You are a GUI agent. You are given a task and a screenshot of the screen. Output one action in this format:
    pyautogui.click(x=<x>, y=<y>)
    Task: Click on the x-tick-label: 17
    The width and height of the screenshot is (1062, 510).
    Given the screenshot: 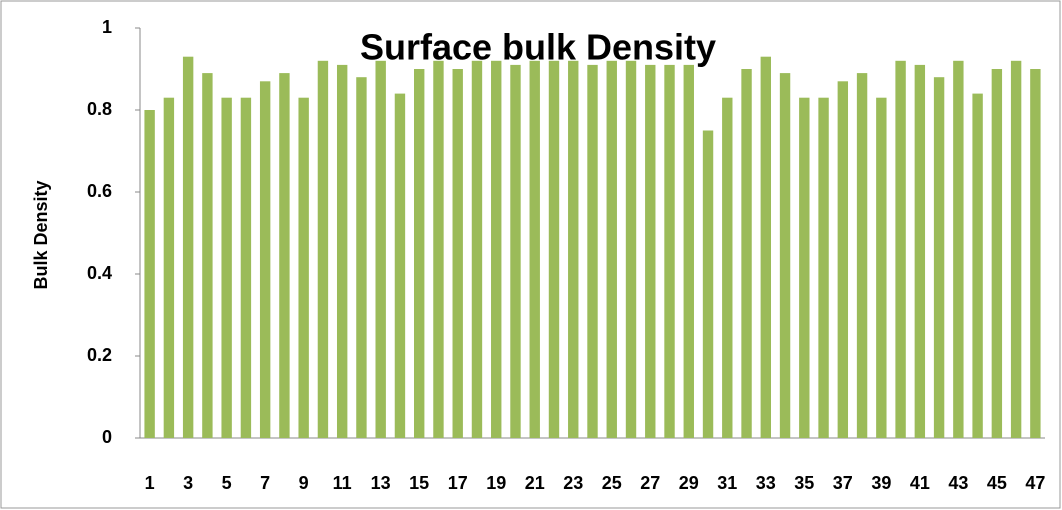 What is the action you would take?
    pyautogui.click(x=458, y=483)
    